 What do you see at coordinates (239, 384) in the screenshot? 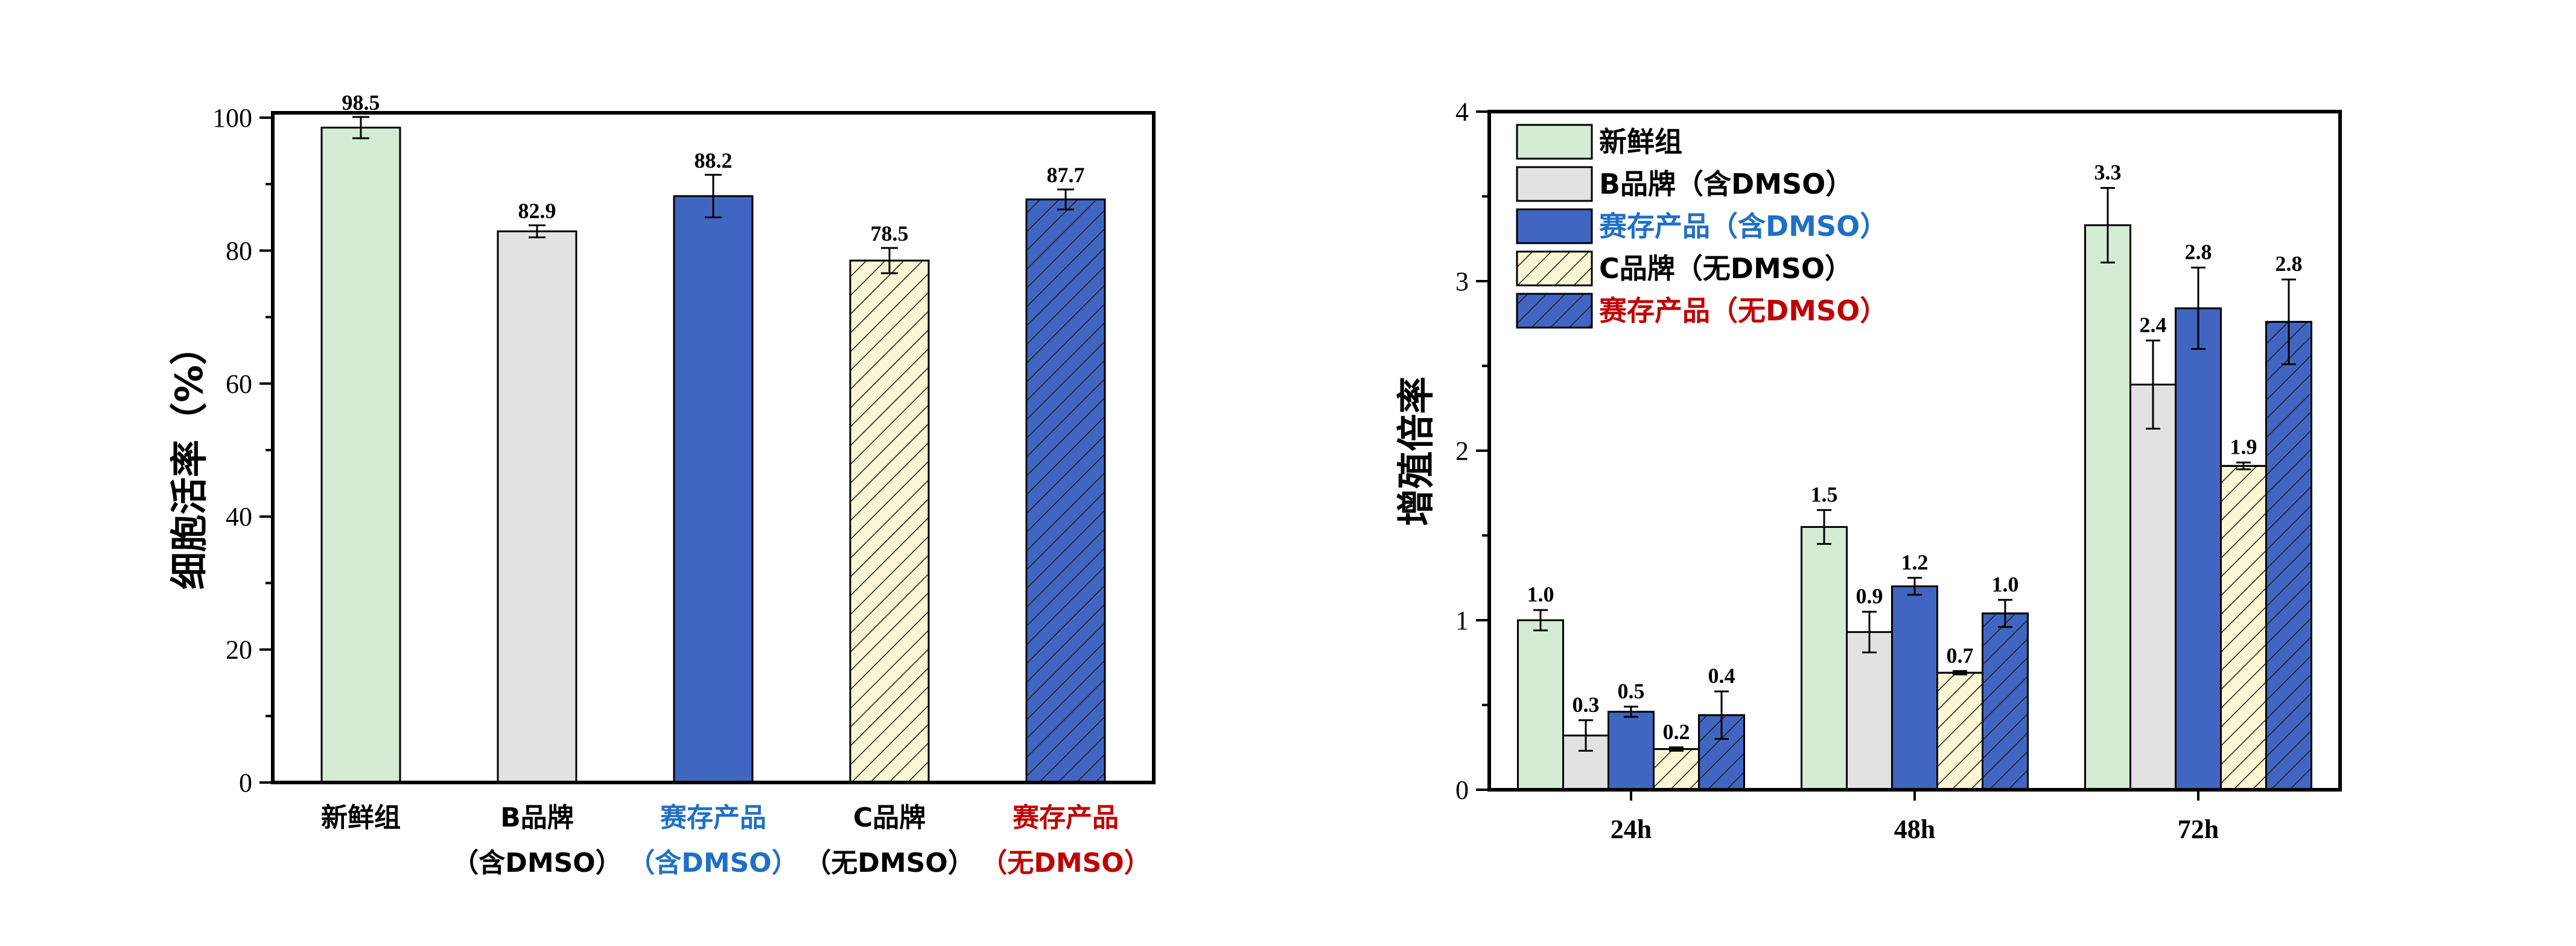
I see `viability-y-tick-label: 60` at bounding box center [239, 384].